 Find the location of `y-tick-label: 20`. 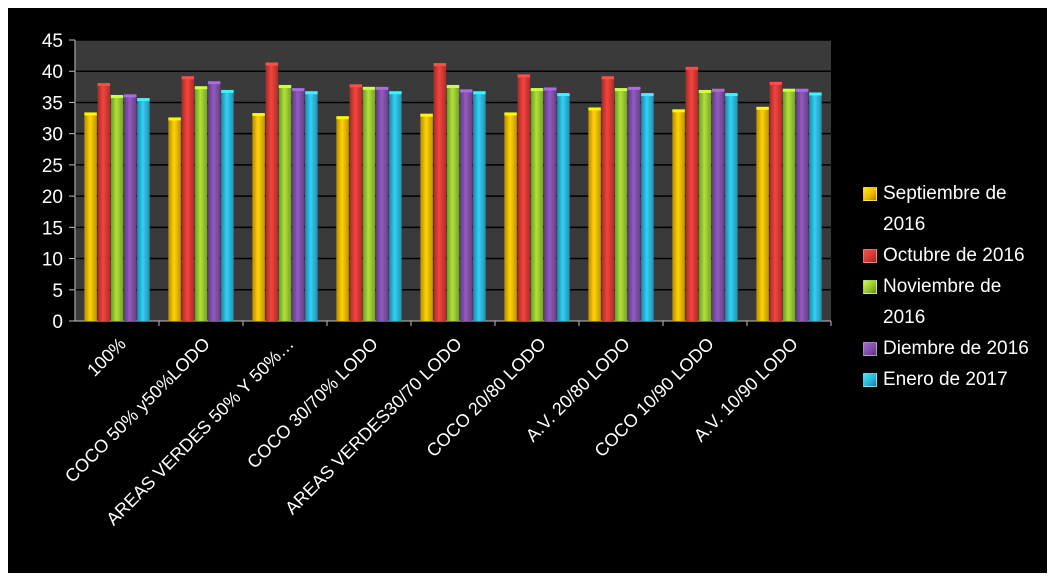

y-tick-label: 20 is located at coordinates (52, 197).